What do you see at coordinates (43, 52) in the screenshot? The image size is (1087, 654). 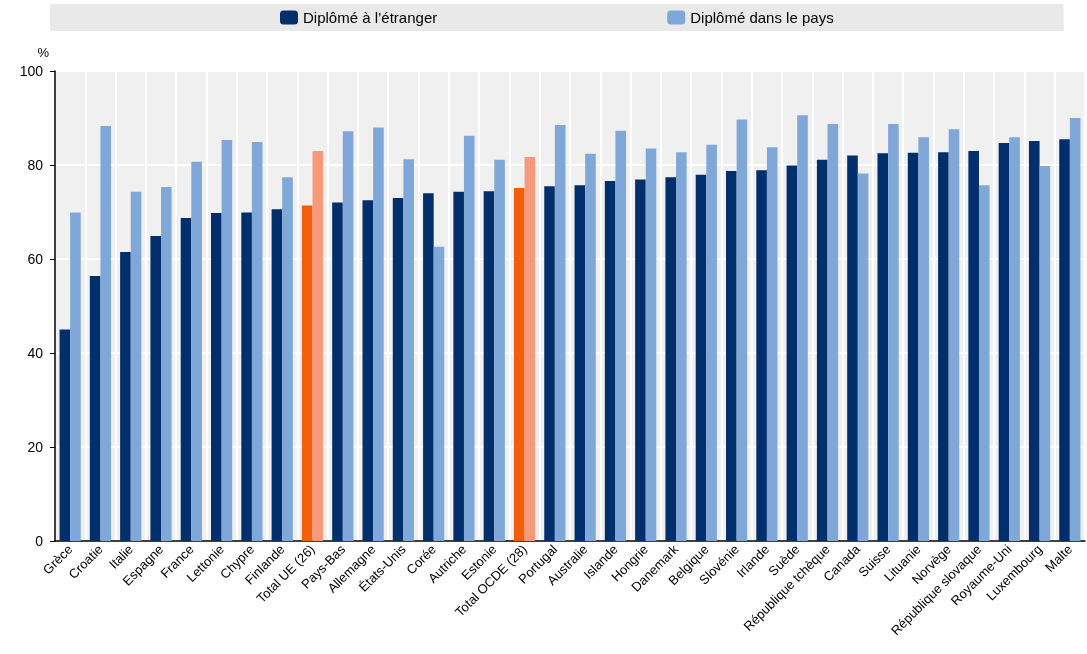 I see `y-axis-title: %` at bounding box center [43, 52].